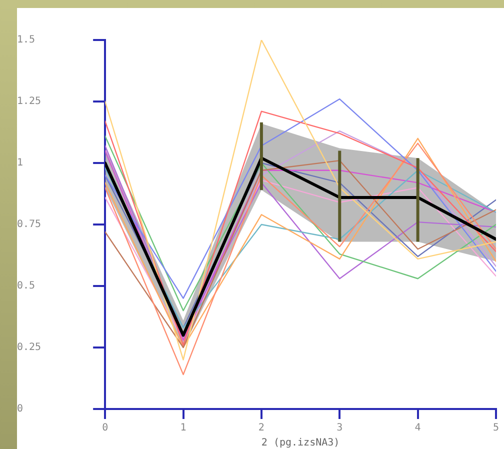 The height and width of the screenshot is (449, 504). What do you see at coordinates (261, 428) in the screenshot?
I see `x-tick-label: 2` at bounding box center [261, 428].